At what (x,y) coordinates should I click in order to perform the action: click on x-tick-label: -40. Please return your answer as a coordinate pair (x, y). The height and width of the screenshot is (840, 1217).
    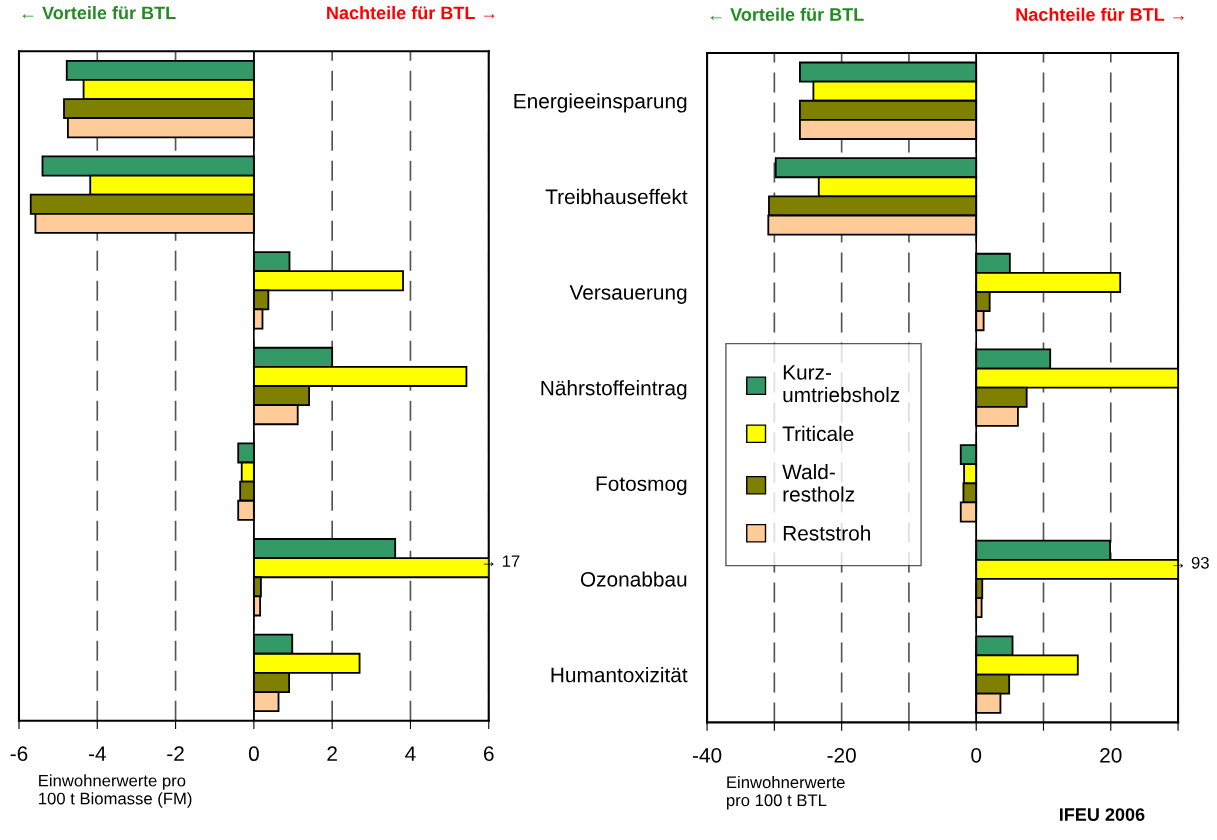
    Looking at the image, I should click on (707, 755).